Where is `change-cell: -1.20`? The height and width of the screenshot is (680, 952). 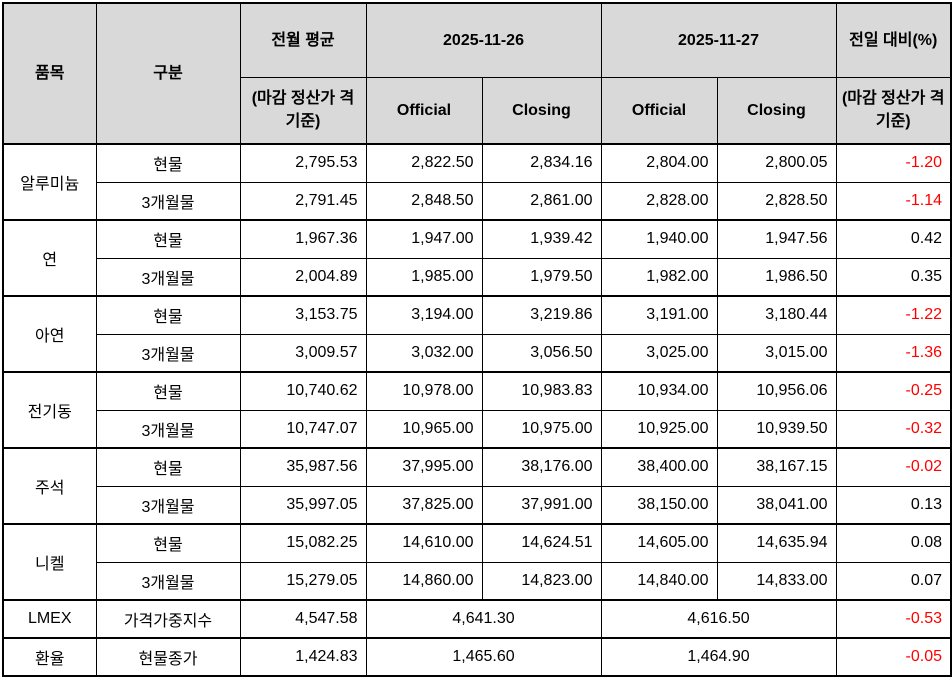 change-cell: -1.20 is located at coordinates (893, 163).